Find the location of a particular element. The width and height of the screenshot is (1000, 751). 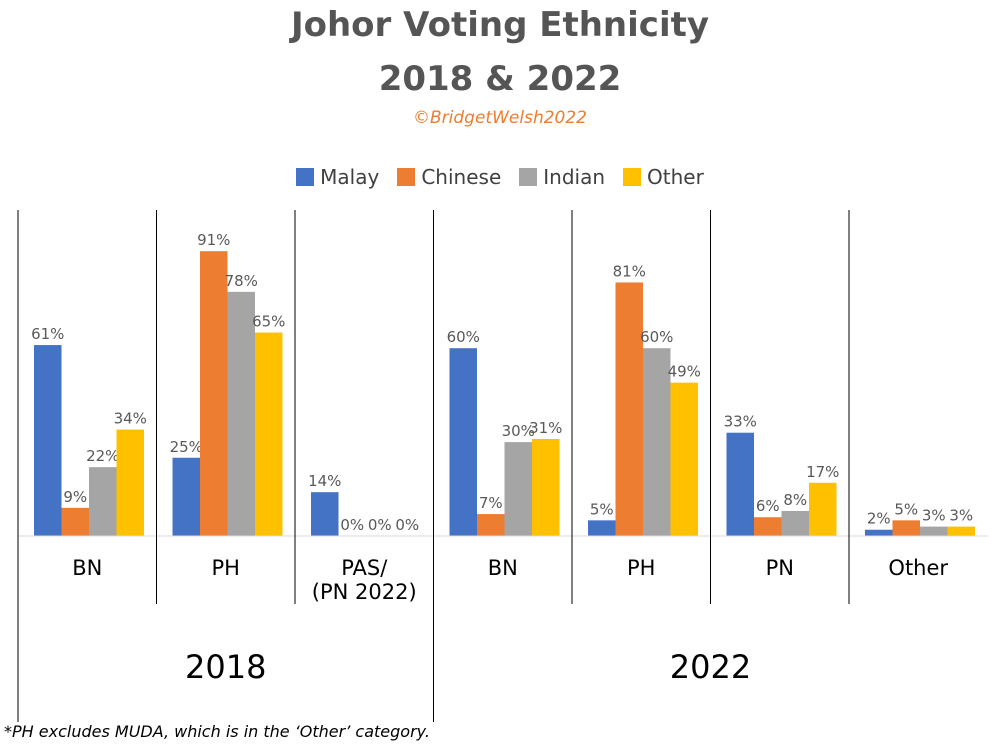

data-label-2018-paspn2022-indian: 0% is located at coordinates (380, 525).